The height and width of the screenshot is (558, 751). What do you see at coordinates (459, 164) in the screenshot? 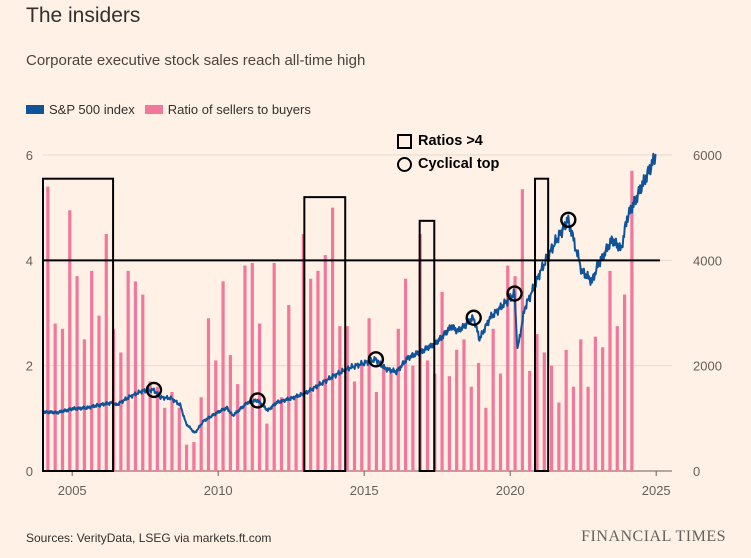
I see `annotation-cyclical-label: Cyclical top` at bounding box center [459, 164].